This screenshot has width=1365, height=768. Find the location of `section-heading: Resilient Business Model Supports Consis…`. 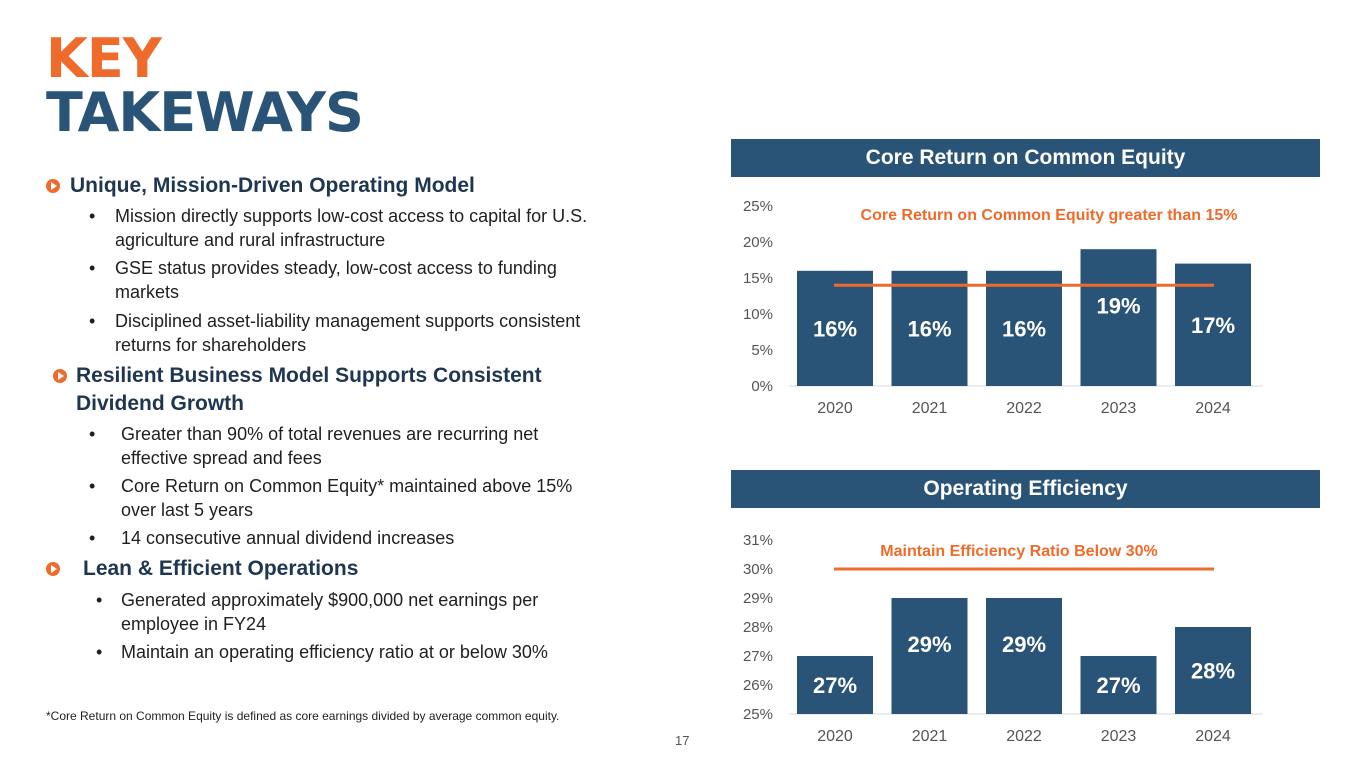

section-heading: Resilient Business Model Supports Consis… is located at coordinates (309, 389).